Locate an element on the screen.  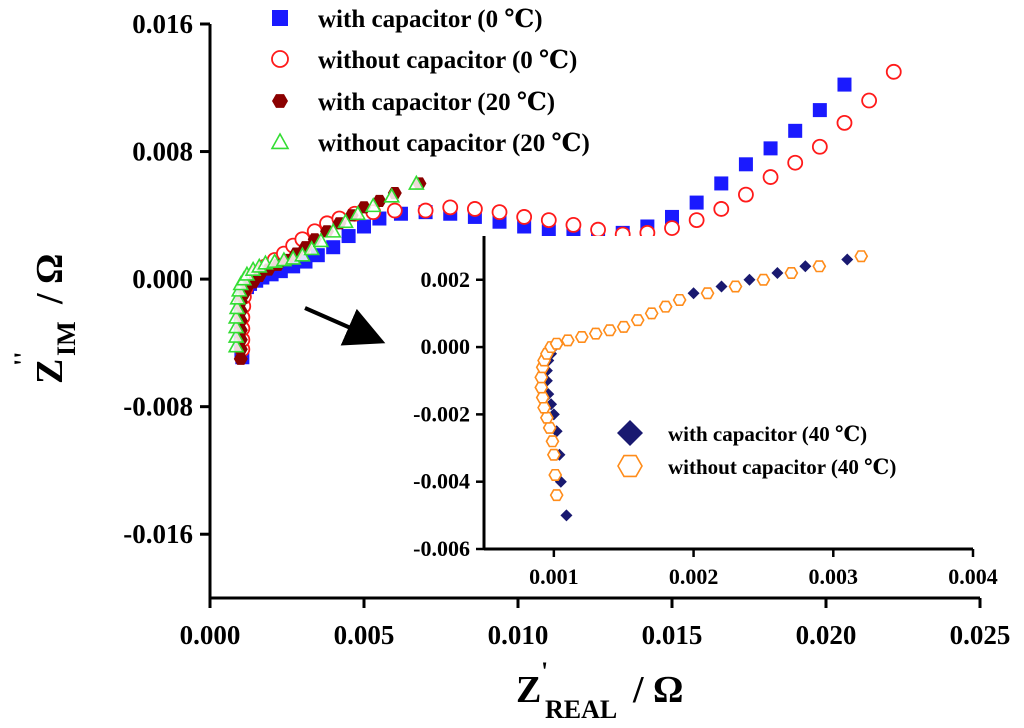
inset-data-points is located at coordinates (701, 386).